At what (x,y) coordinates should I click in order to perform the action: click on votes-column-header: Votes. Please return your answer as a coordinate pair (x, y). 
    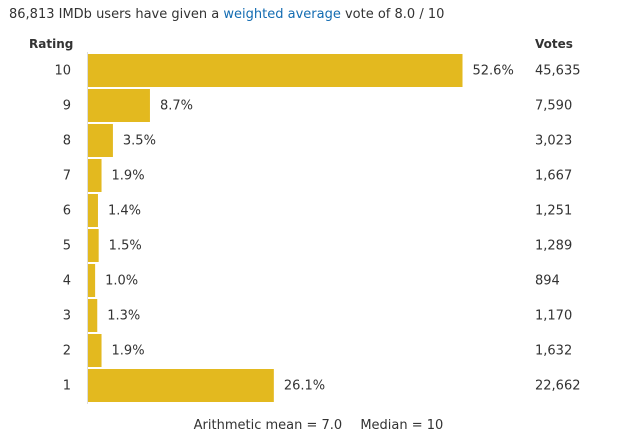
    Looking at the image, I should click on (554, 44).